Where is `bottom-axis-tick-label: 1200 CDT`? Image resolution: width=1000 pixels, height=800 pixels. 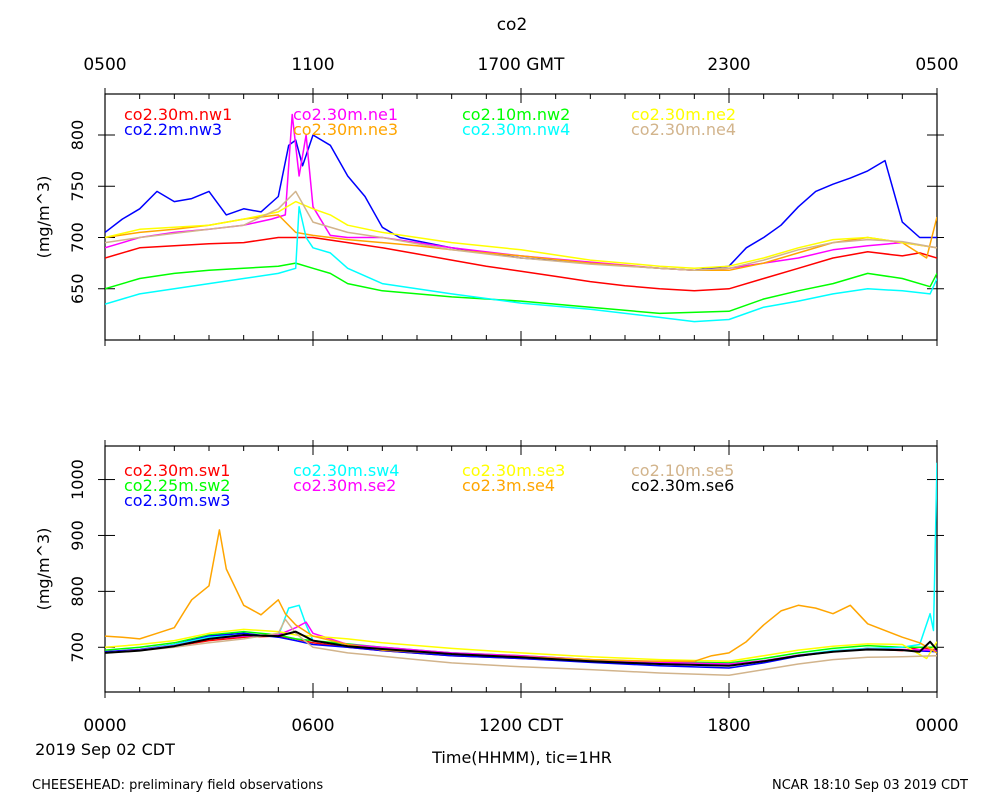 bottom-axis-tick-label: 1200 CDT is located at coordinates (521, 726).